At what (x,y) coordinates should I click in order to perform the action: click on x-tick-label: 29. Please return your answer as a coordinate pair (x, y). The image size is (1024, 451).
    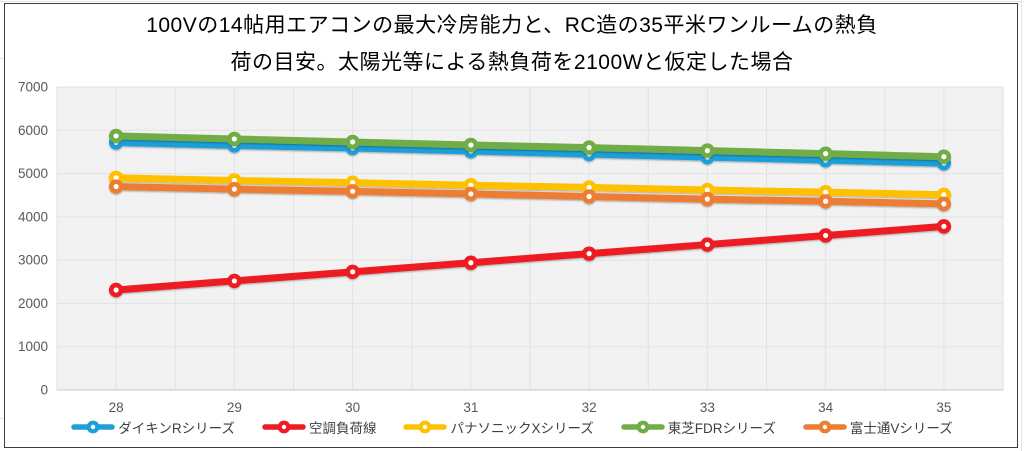
    Looking at the image, I should click on (234, 407).